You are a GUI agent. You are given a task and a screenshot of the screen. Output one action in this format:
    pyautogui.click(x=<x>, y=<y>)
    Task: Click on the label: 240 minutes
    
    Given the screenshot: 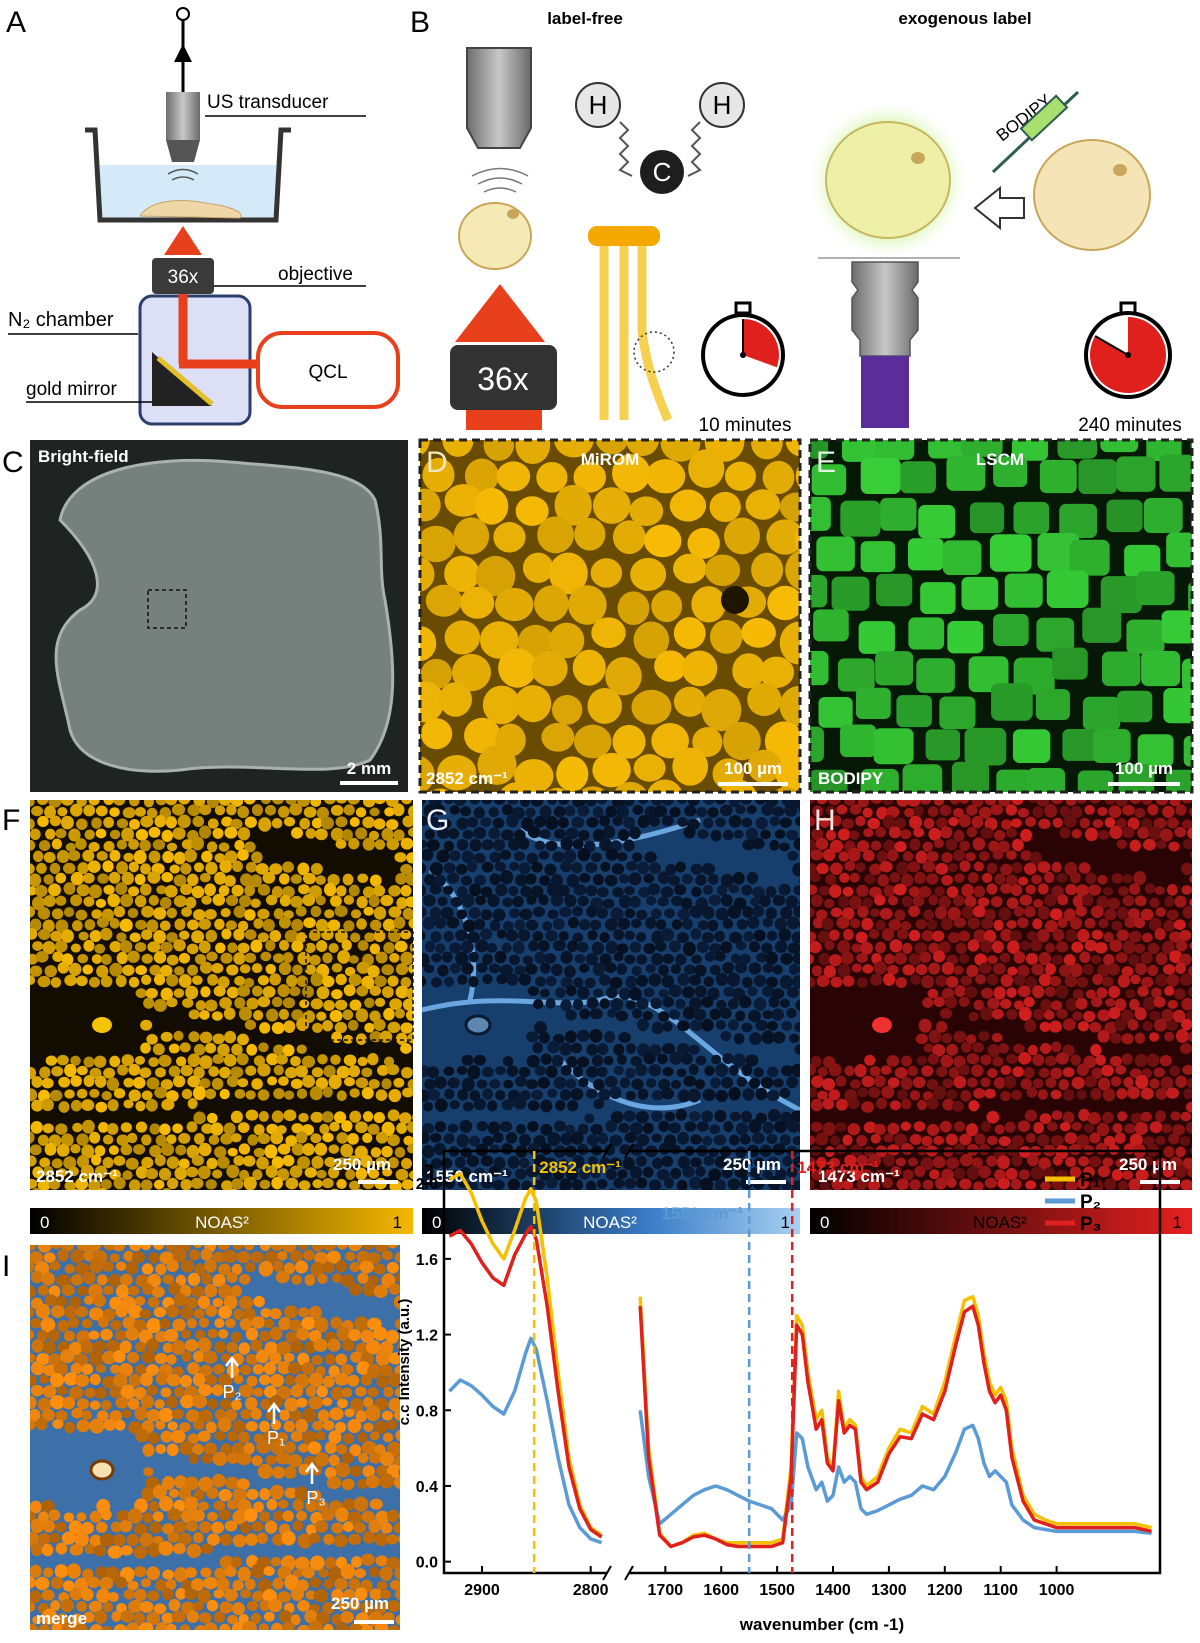 What is the action you would take?
    pyautogui.click(x=1130, y=425)
    